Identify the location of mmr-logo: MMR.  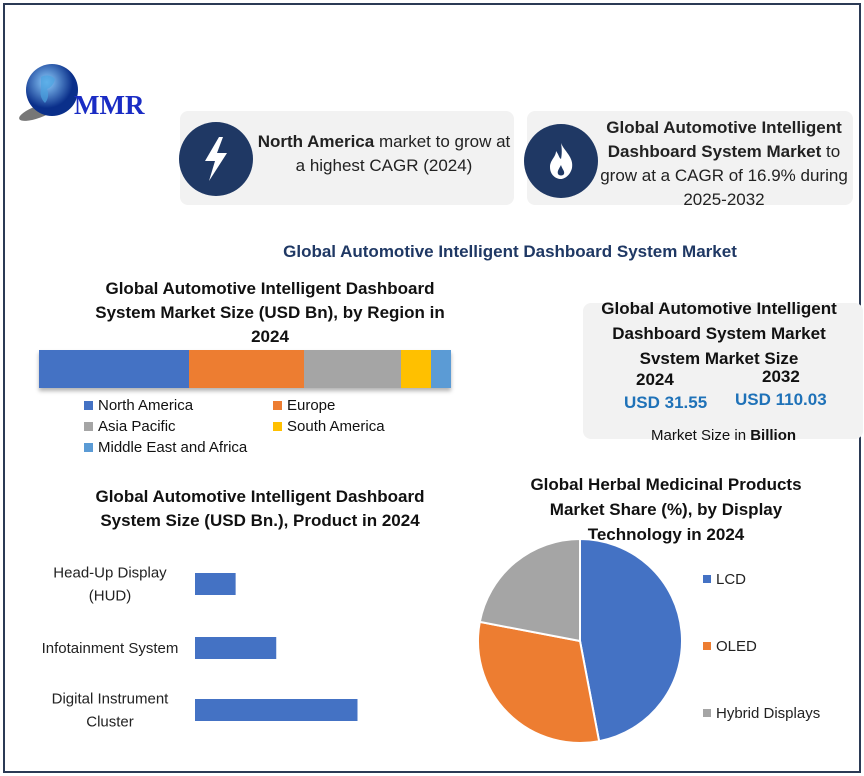
(86, 95).